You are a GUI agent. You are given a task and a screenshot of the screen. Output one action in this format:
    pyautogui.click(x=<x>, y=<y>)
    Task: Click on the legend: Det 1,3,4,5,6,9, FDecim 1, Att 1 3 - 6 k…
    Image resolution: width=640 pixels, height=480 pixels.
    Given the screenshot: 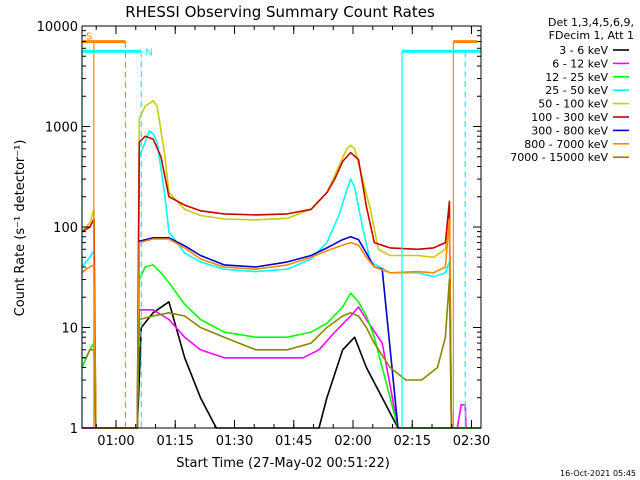 What is the action you would take?
    pyautogui.click(x=572, y=90)
    